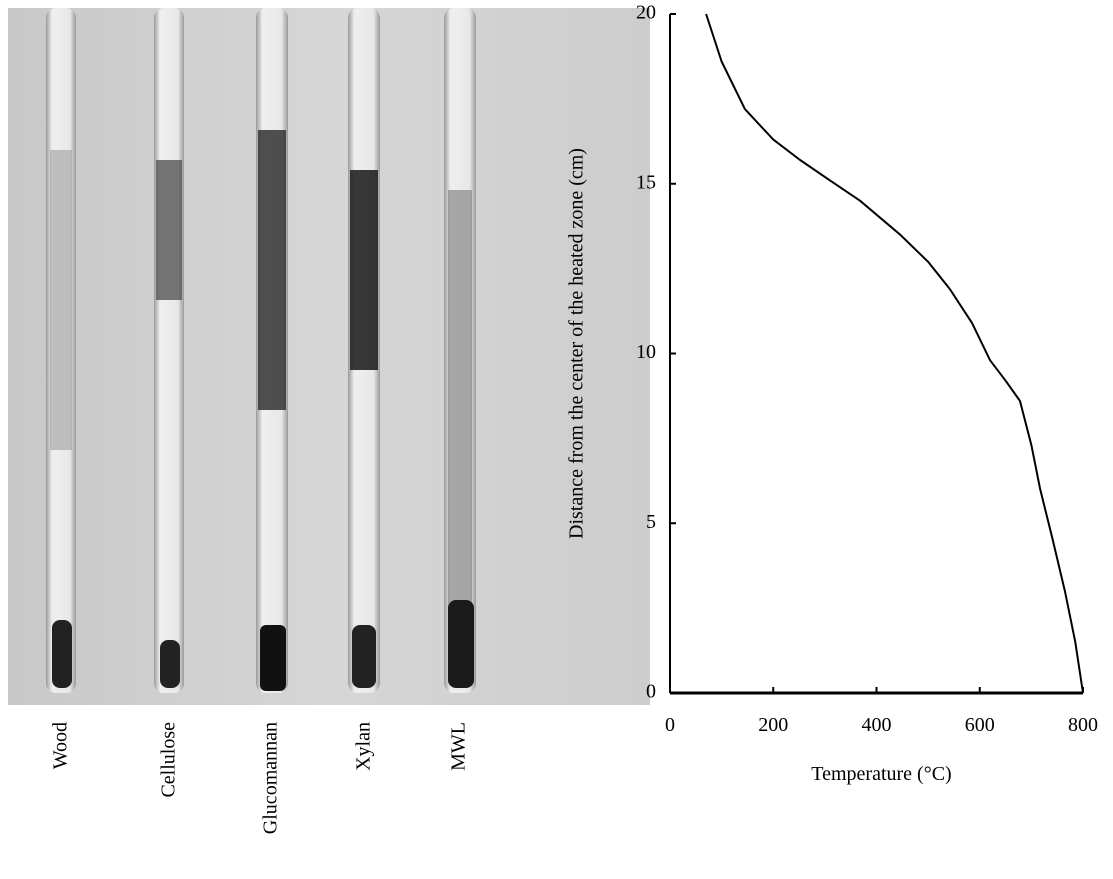 Image resolution: width=1113 pixels, height=879 pixels. What do you see at coordinates (1083, 725) in the screenshot?
I see `x-tick-label: 800` at bounding box center [1083, 725].